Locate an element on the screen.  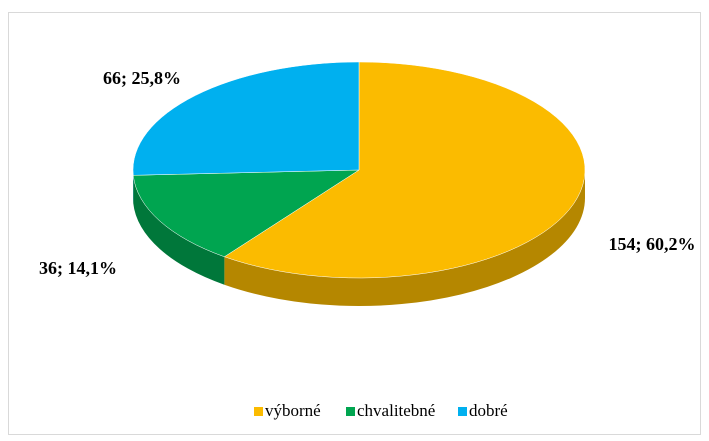
data-label: 66; 25,8% is located at coordinates (142, 78).